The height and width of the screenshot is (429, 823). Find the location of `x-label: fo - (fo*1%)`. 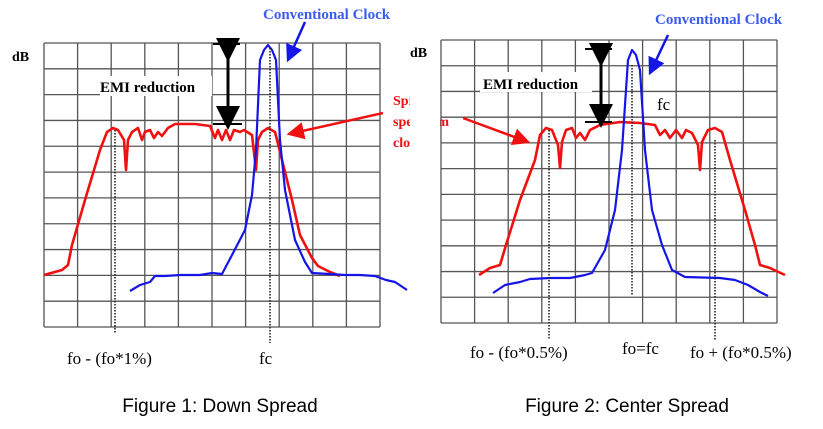

x-label: fo - (fo*1%) is located at coordinates (109, 358).